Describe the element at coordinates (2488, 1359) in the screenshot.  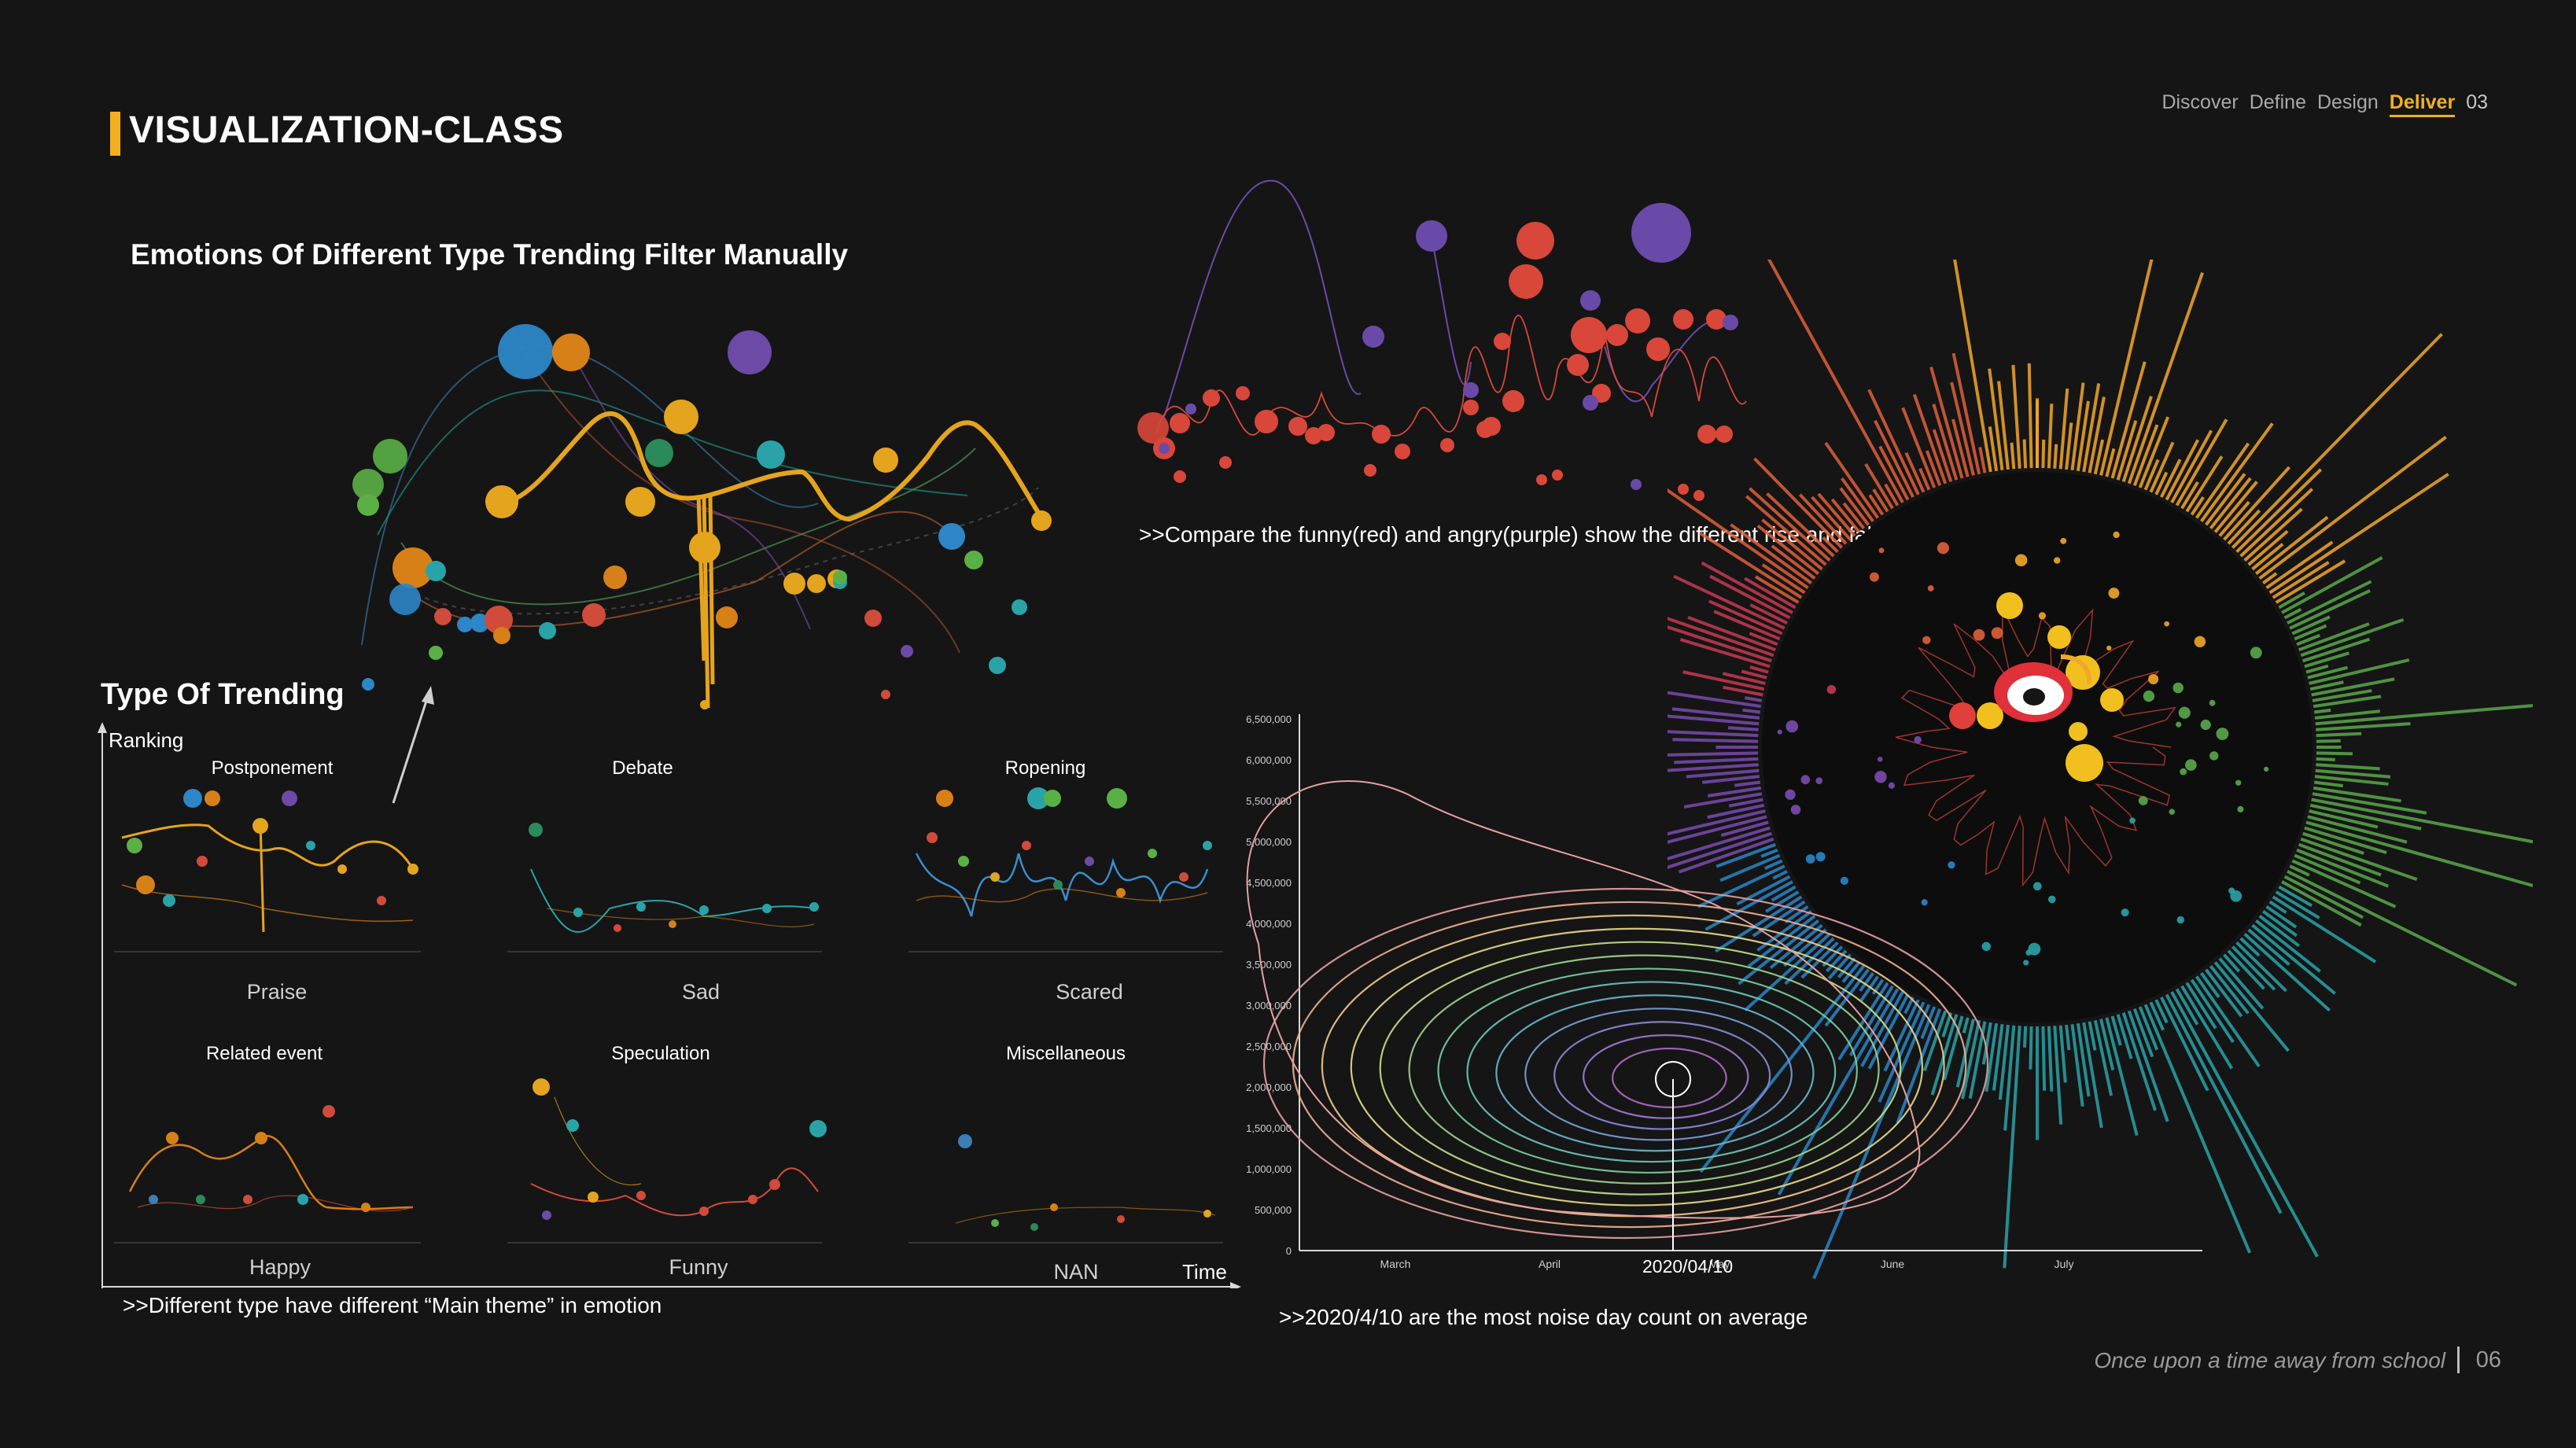
I see `page-number: 06` at that location.